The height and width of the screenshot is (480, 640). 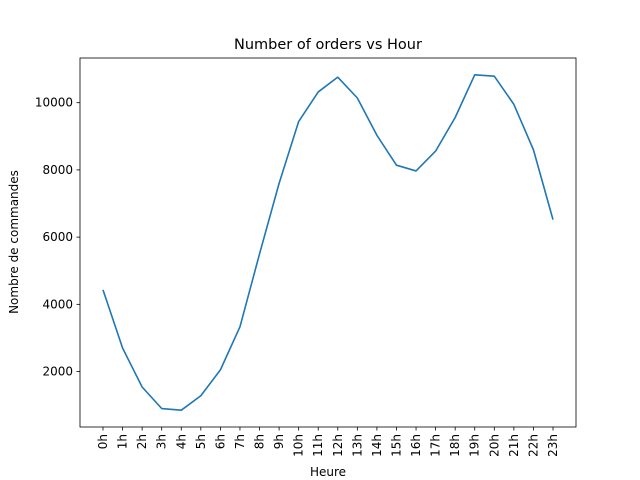 I want to click on x-tick-label: 22h, so click(x=533, y=445).